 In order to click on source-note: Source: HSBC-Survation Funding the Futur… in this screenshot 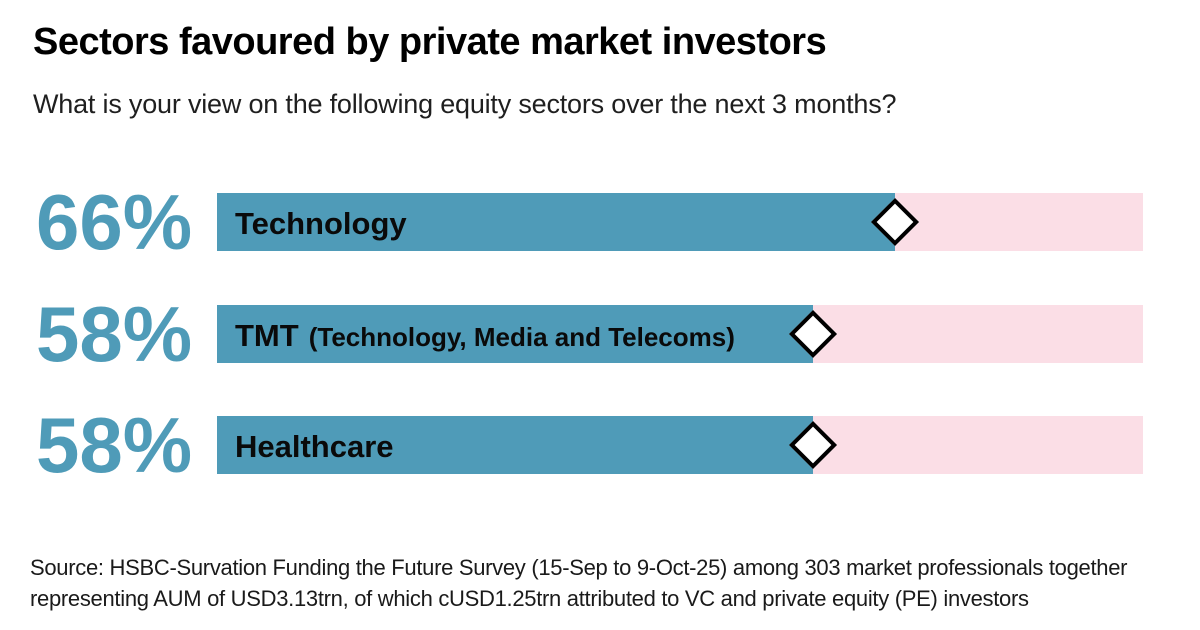, I will do `click(579, 583)`.